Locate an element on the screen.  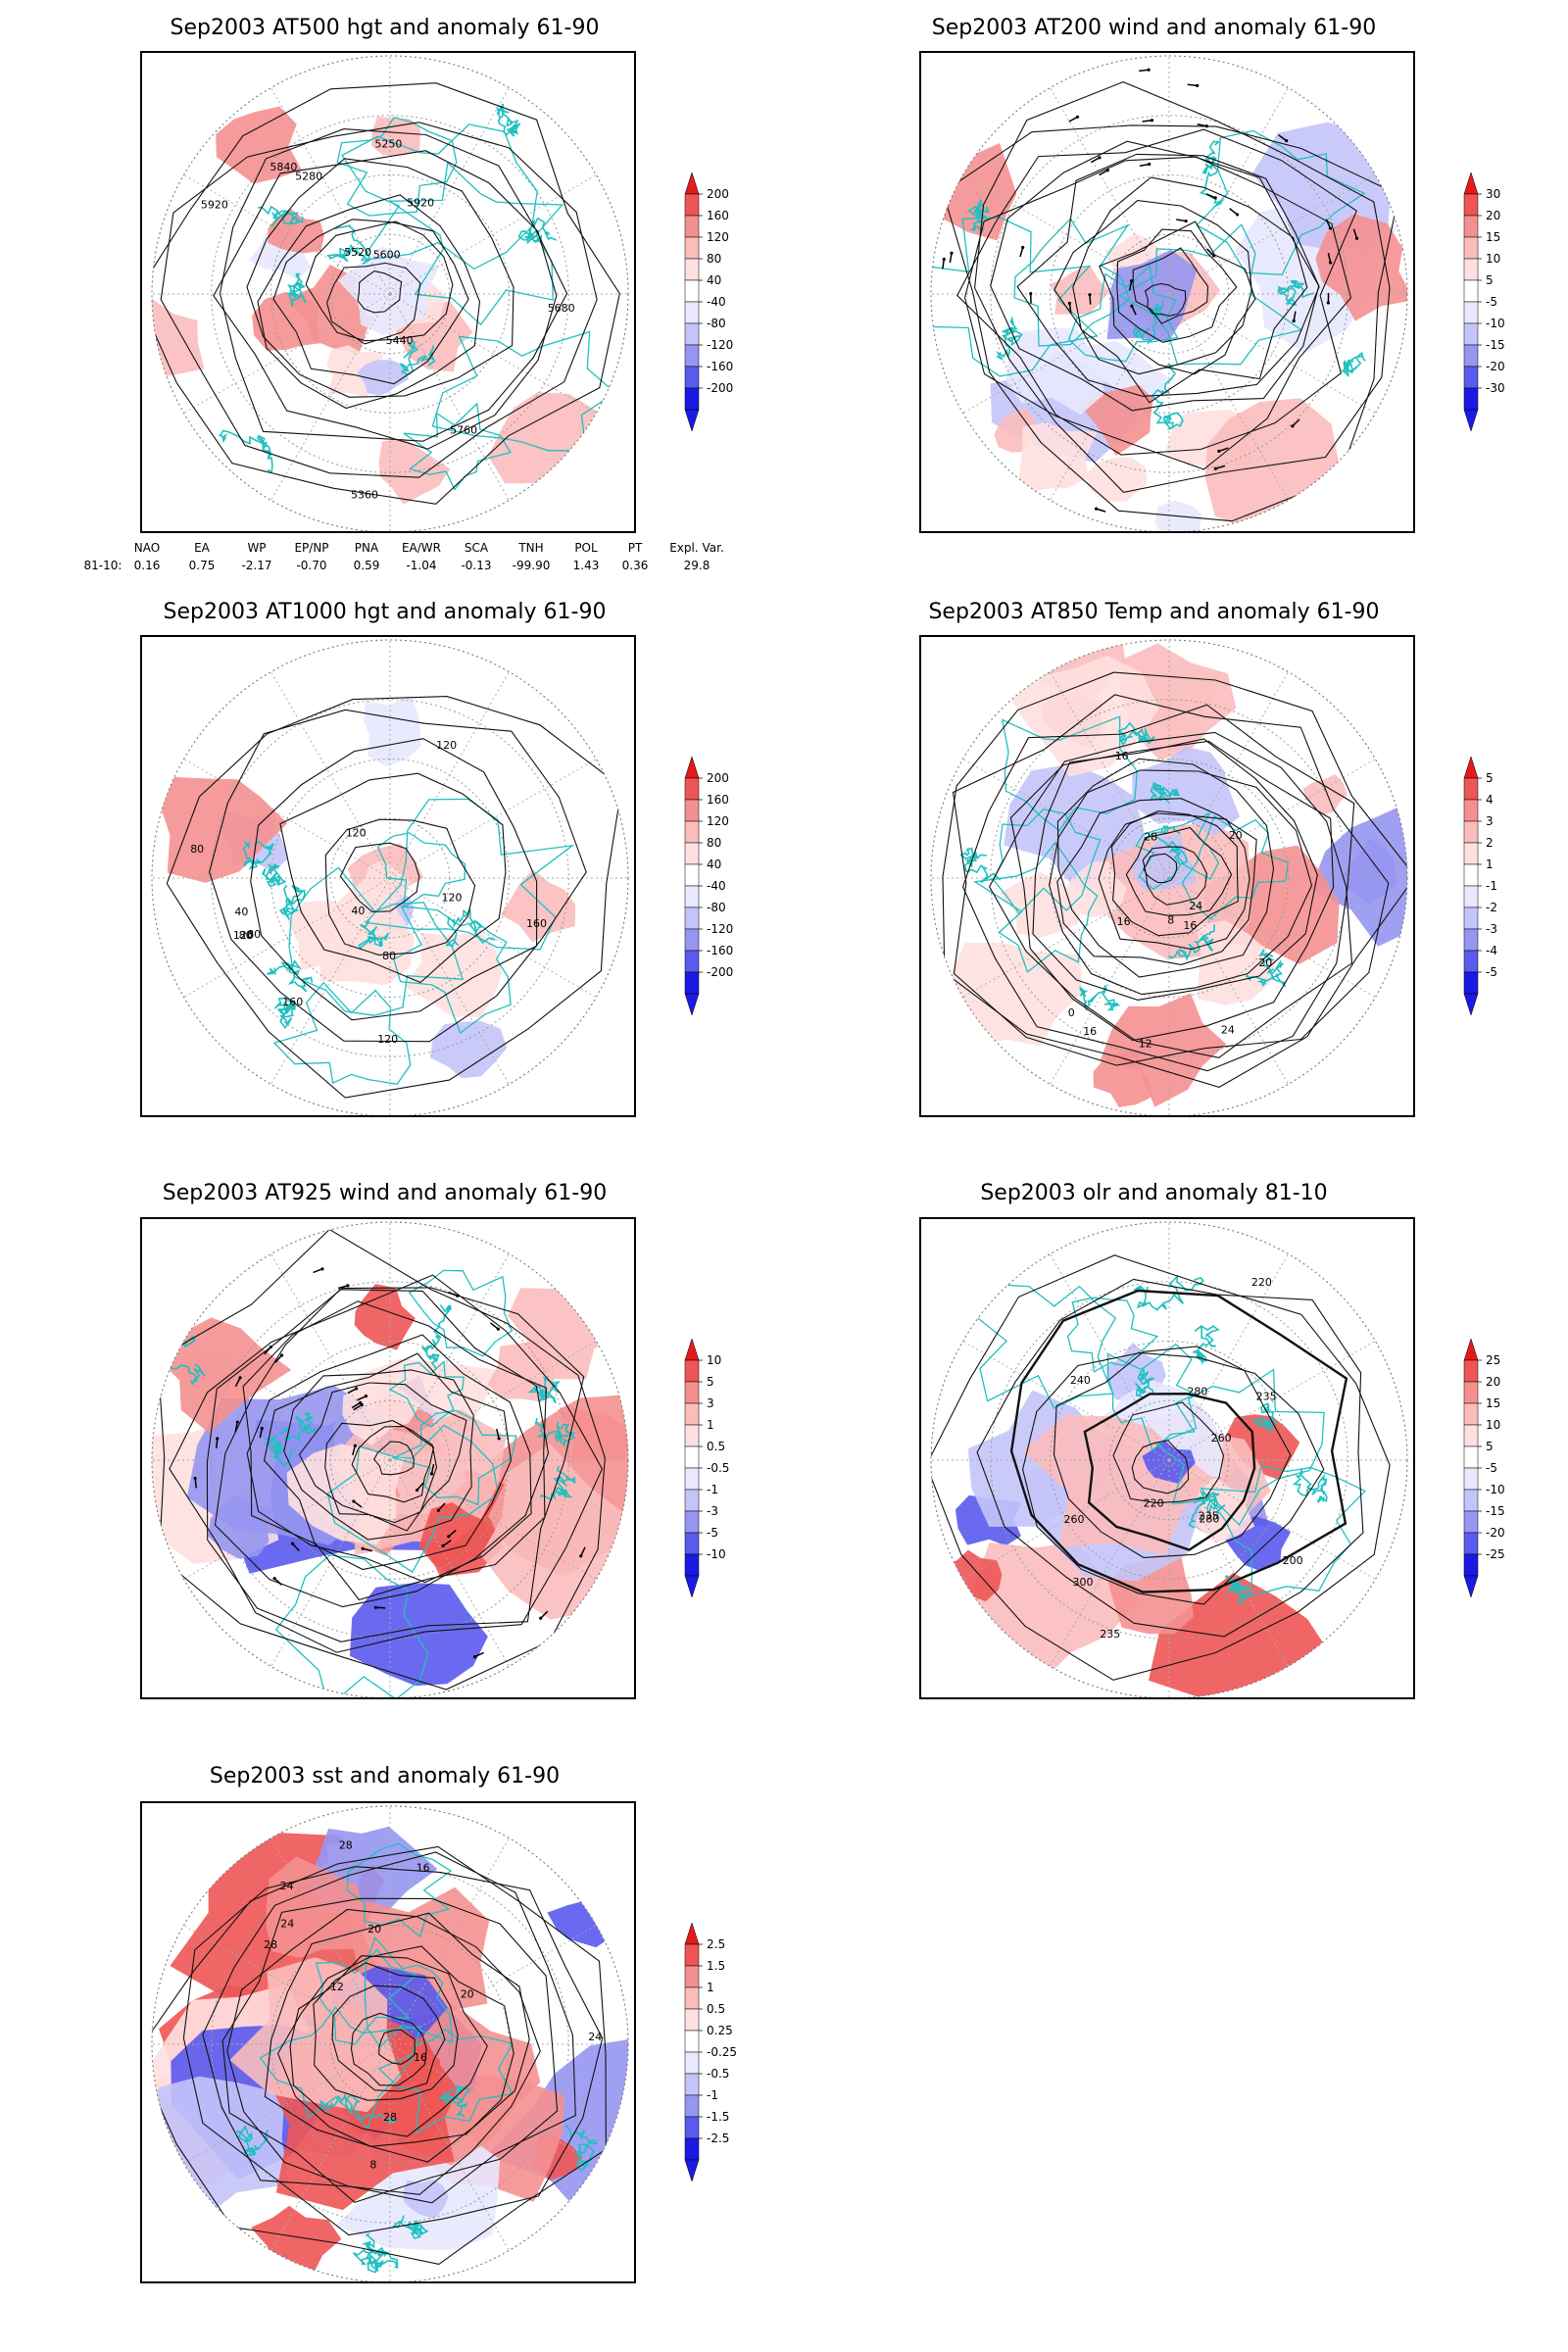
latitude-circle is located at coordinates (1169, 294).